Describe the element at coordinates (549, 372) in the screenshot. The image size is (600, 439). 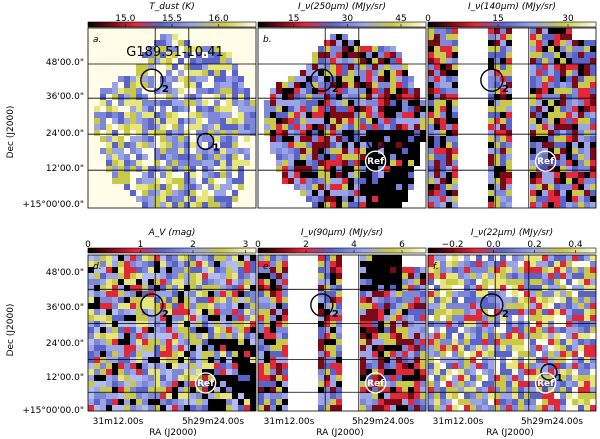
I see `clump-circle` at that location.